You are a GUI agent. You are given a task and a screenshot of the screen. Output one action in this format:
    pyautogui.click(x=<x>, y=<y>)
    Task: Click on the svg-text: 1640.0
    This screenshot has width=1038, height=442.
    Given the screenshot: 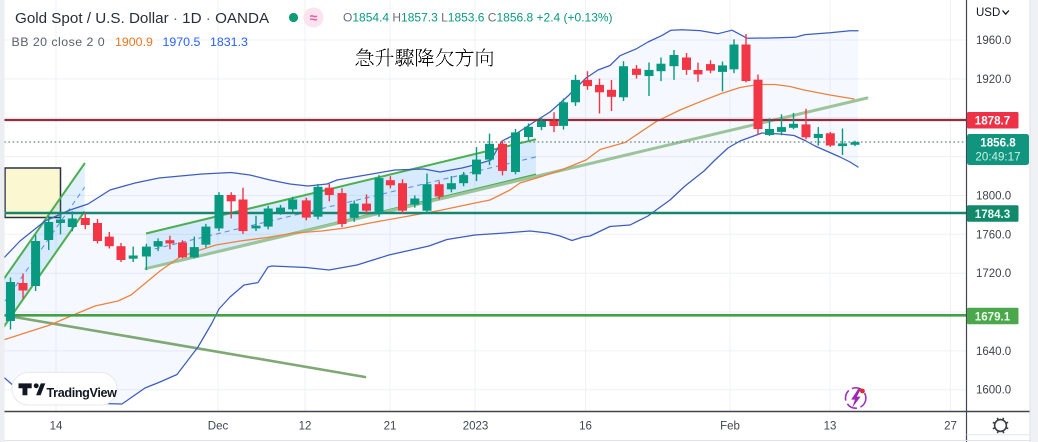 What is the action you would take?
    pyautogui.click(x=993, y=352)
    